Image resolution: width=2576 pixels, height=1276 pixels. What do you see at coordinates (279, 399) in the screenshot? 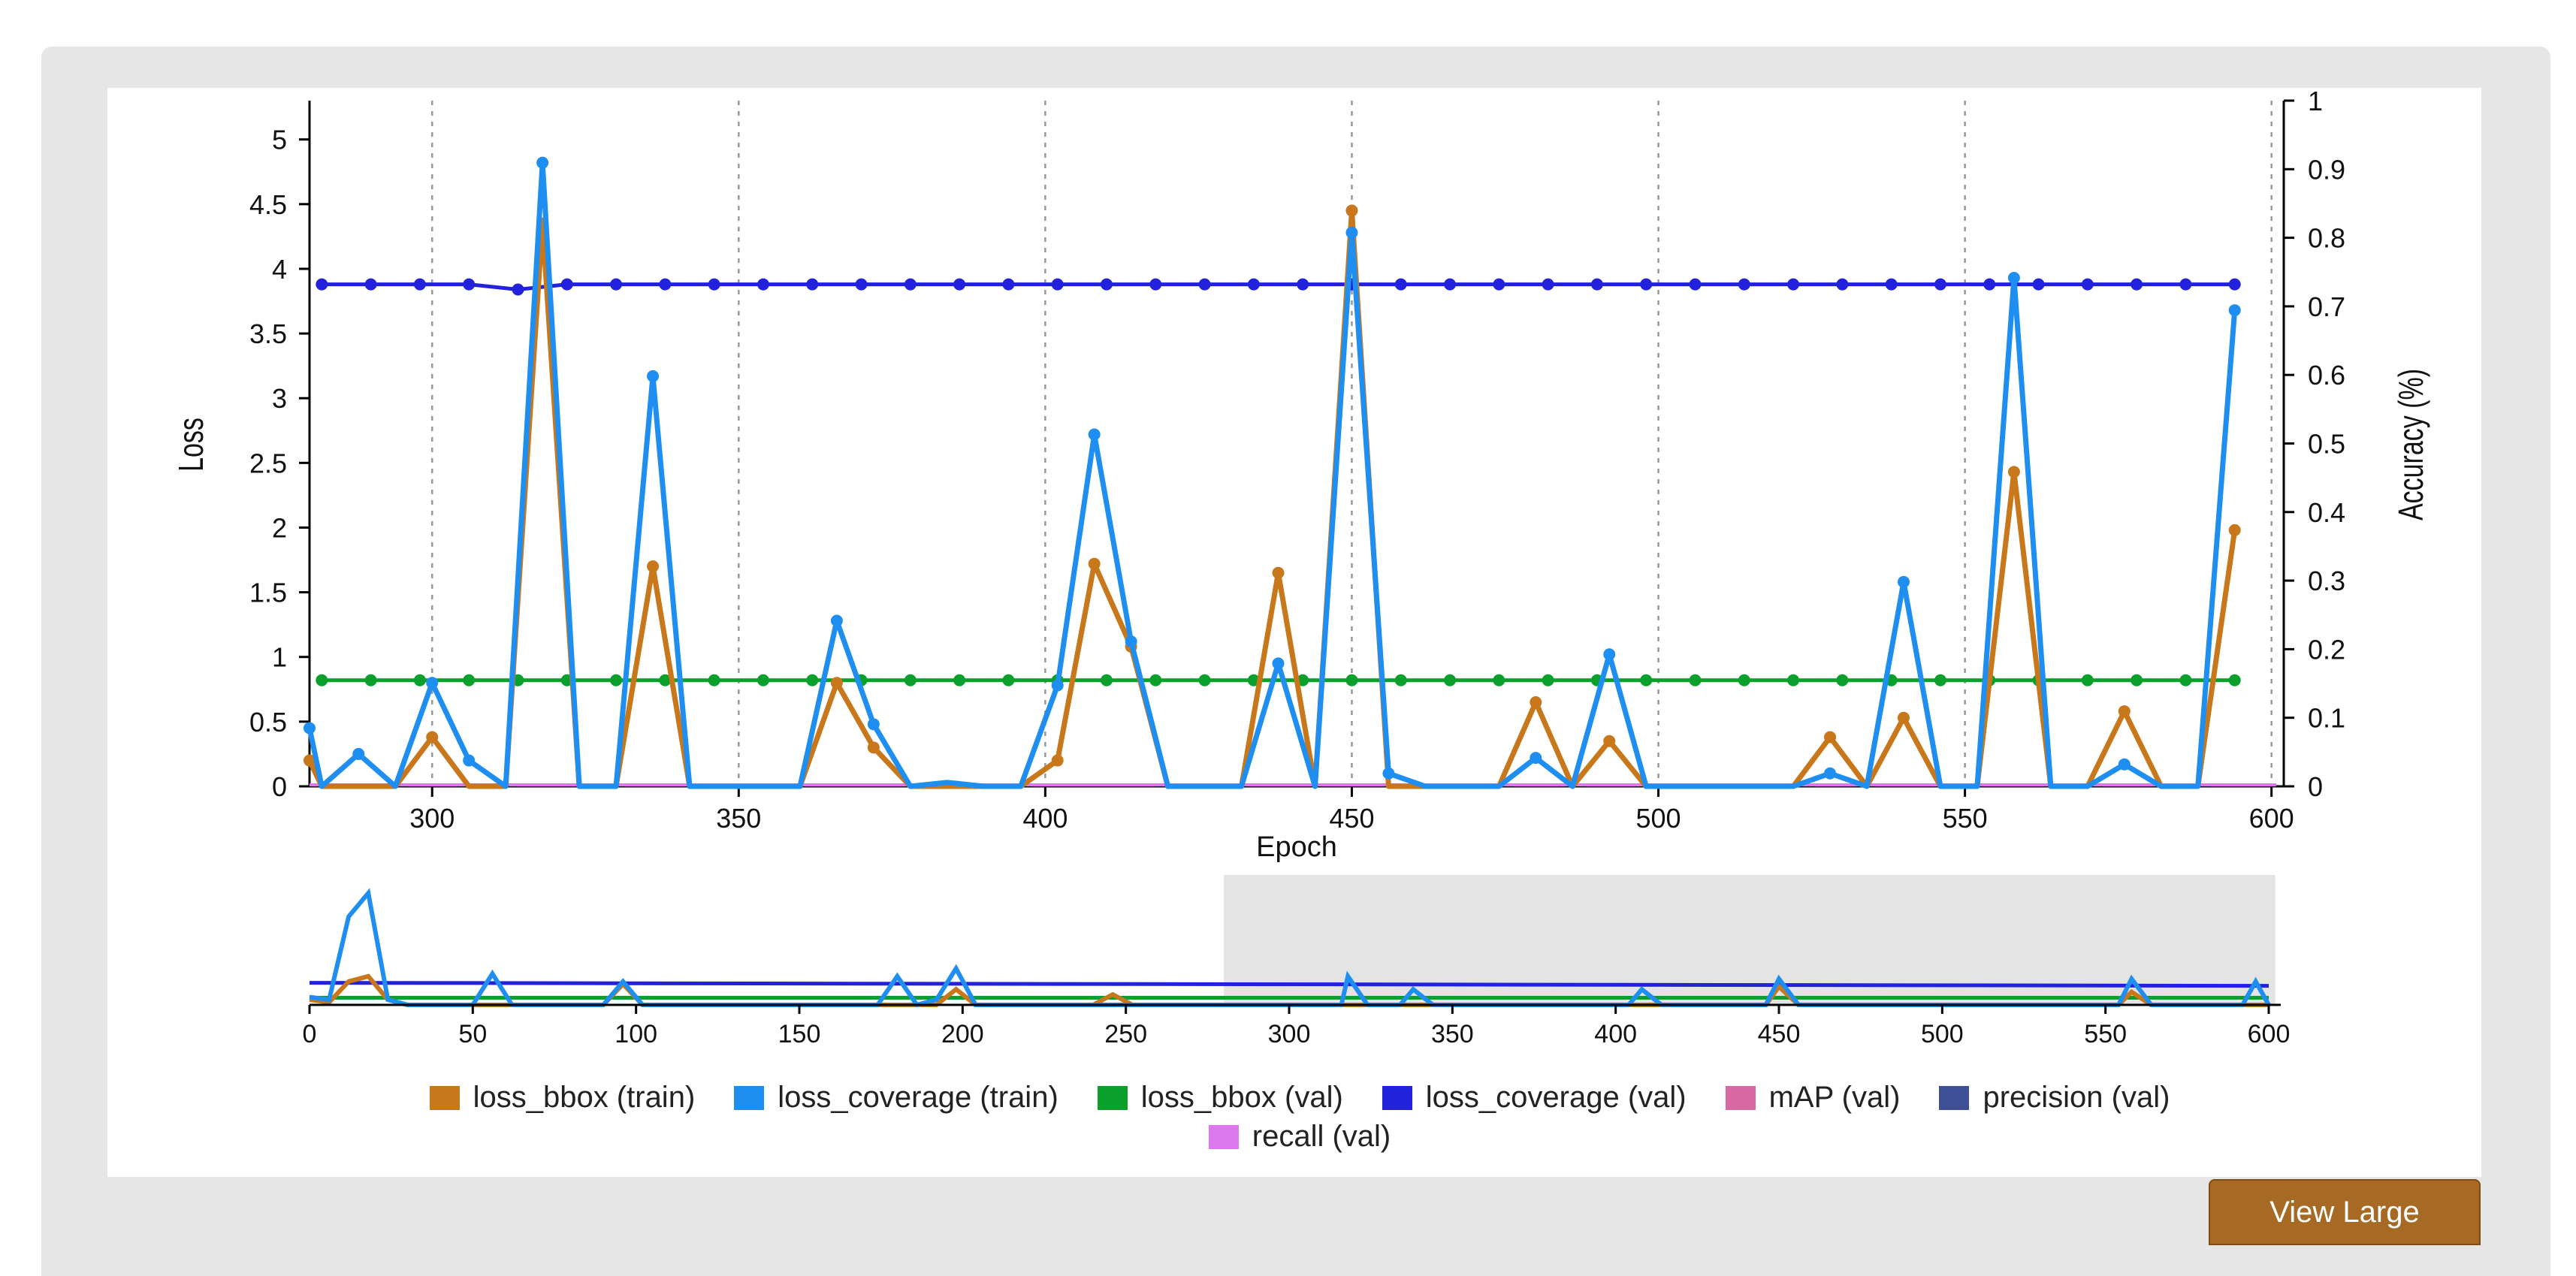
I see `y-tick-label: 3` at bounding box center [279, 399].